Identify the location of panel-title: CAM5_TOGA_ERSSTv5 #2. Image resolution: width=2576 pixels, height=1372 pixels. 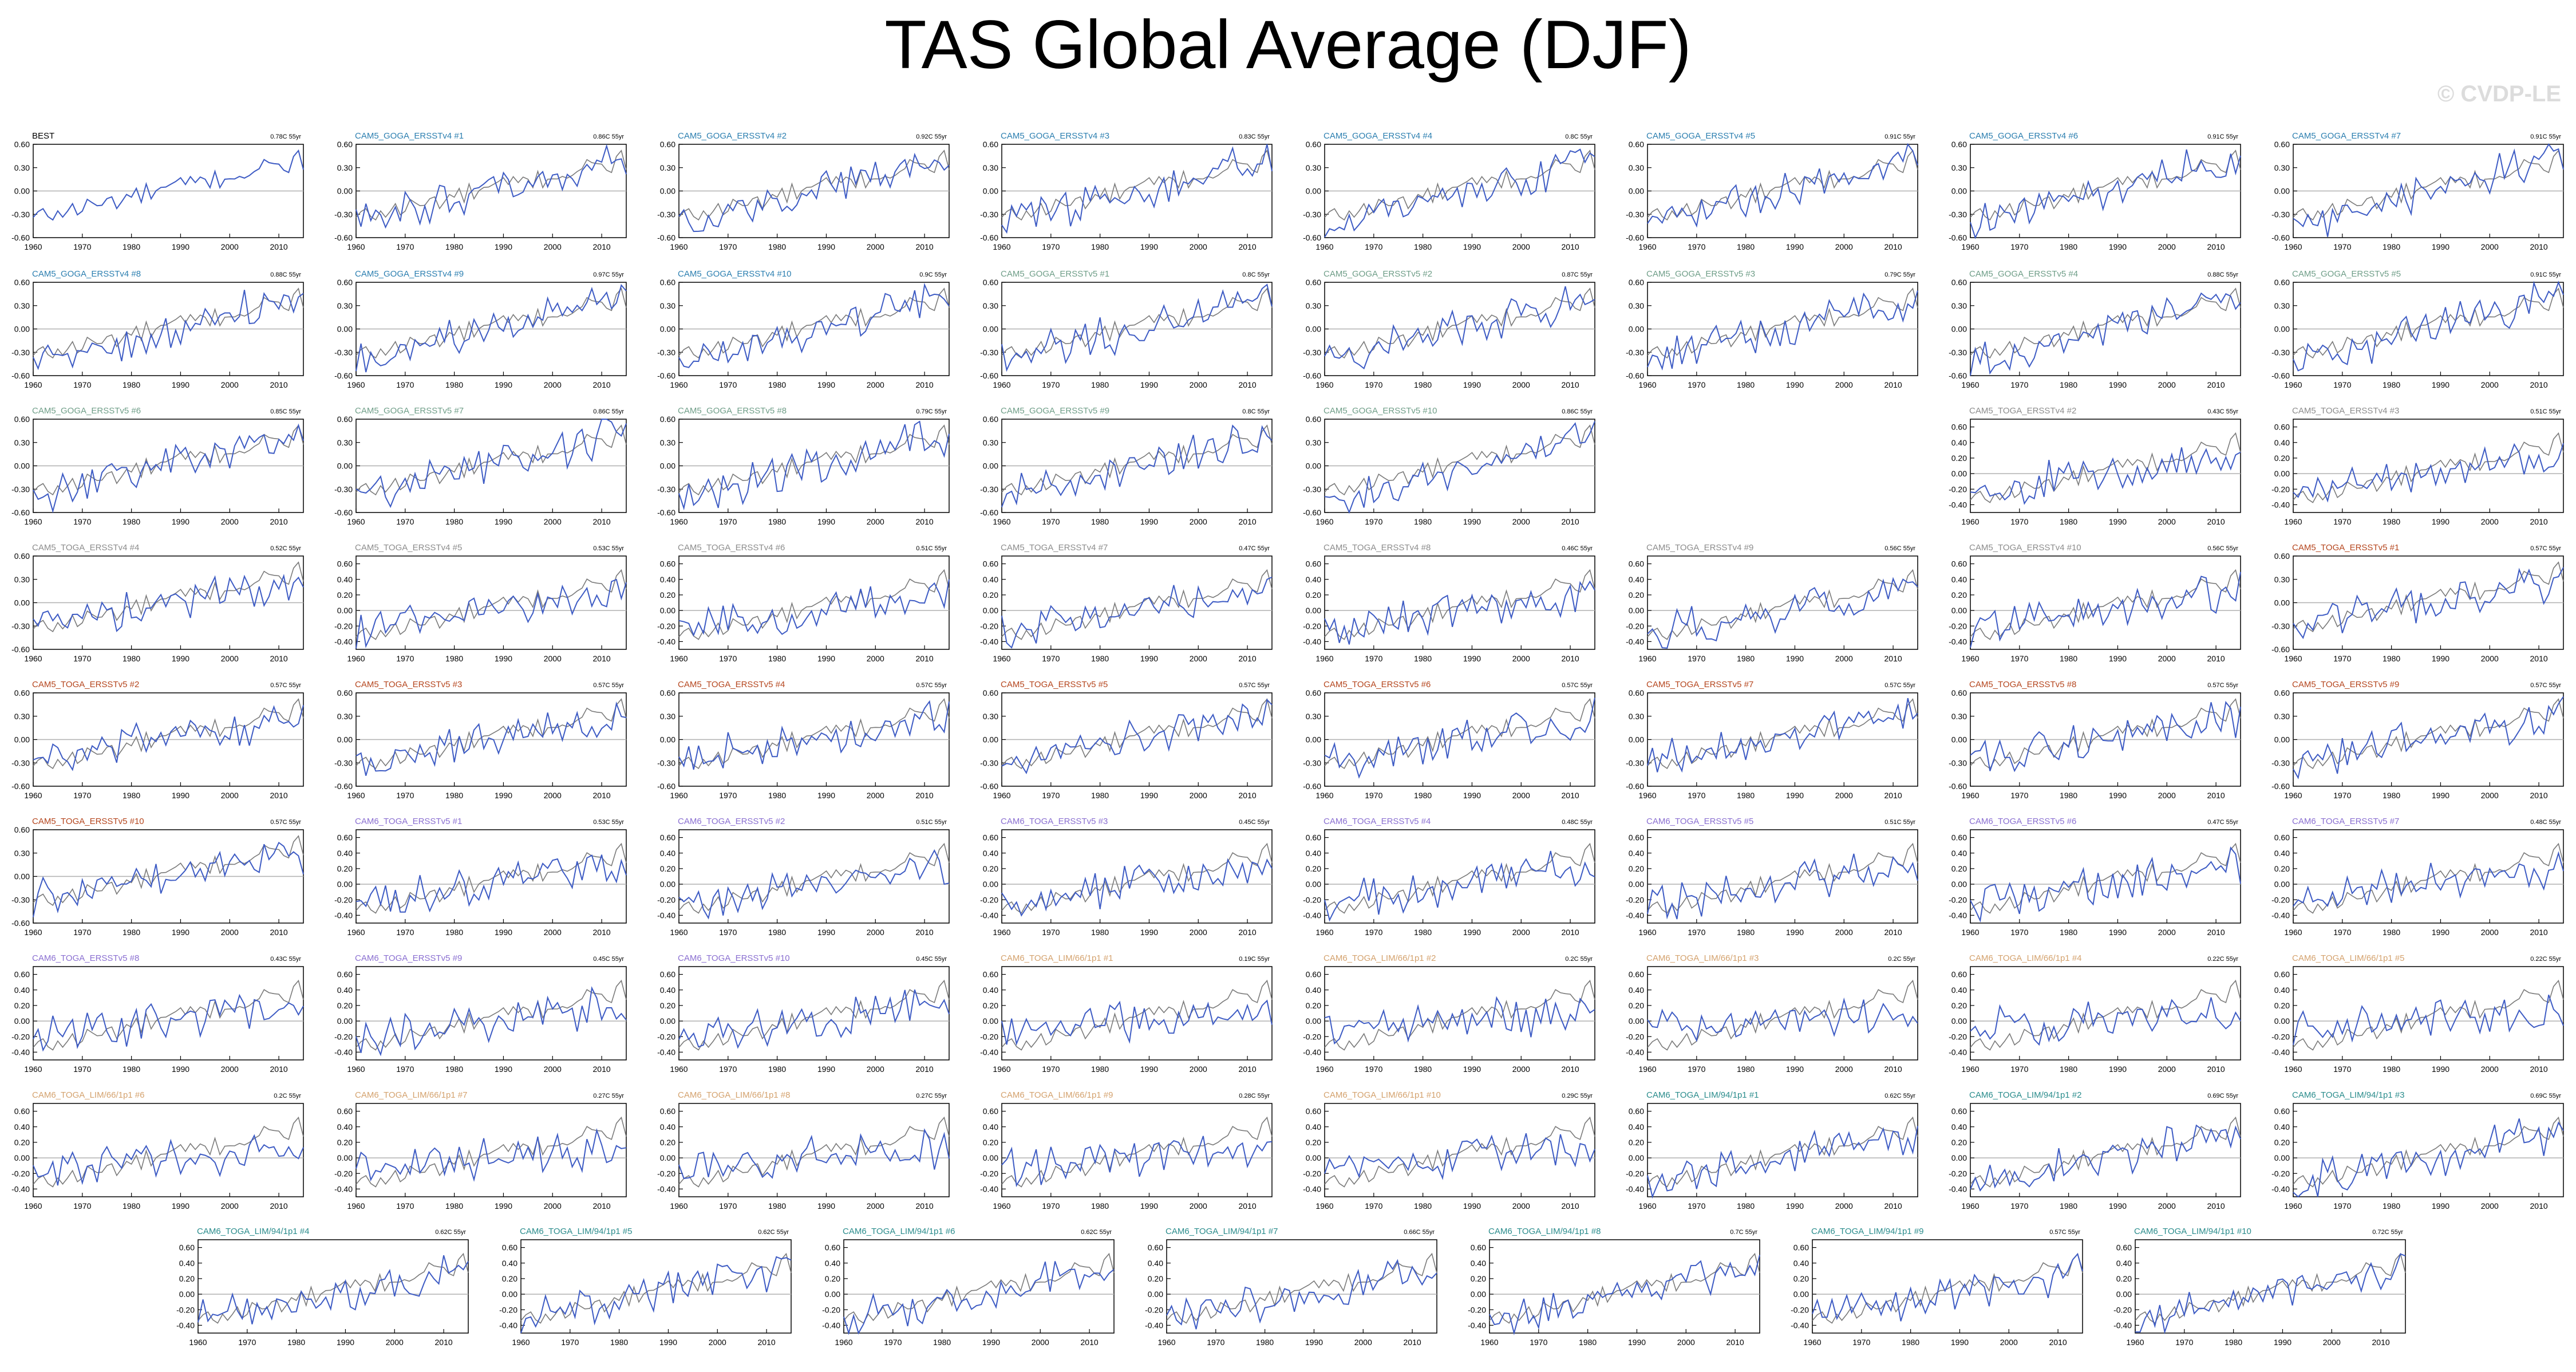
(85, 684).